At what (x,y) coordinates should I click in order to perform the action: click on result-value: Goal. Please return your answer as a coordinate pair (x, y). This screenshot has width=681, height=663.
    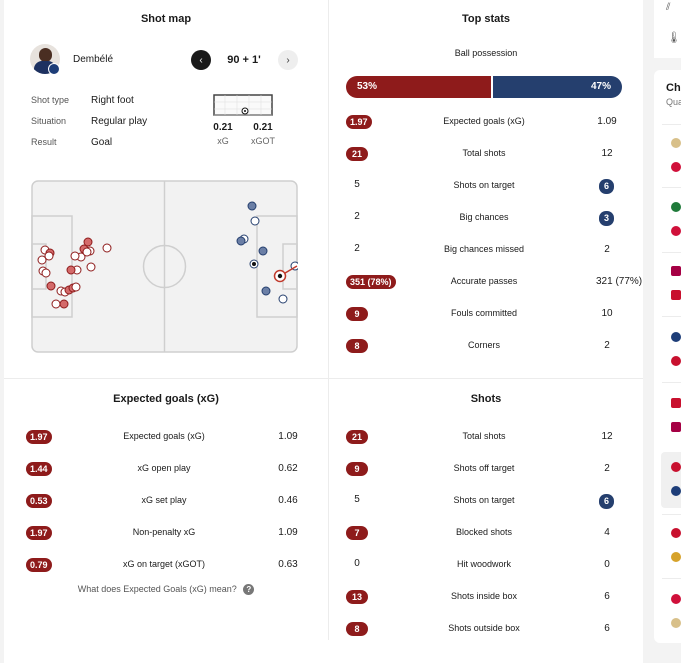
    Looking at the image, I should click on (102, 142).